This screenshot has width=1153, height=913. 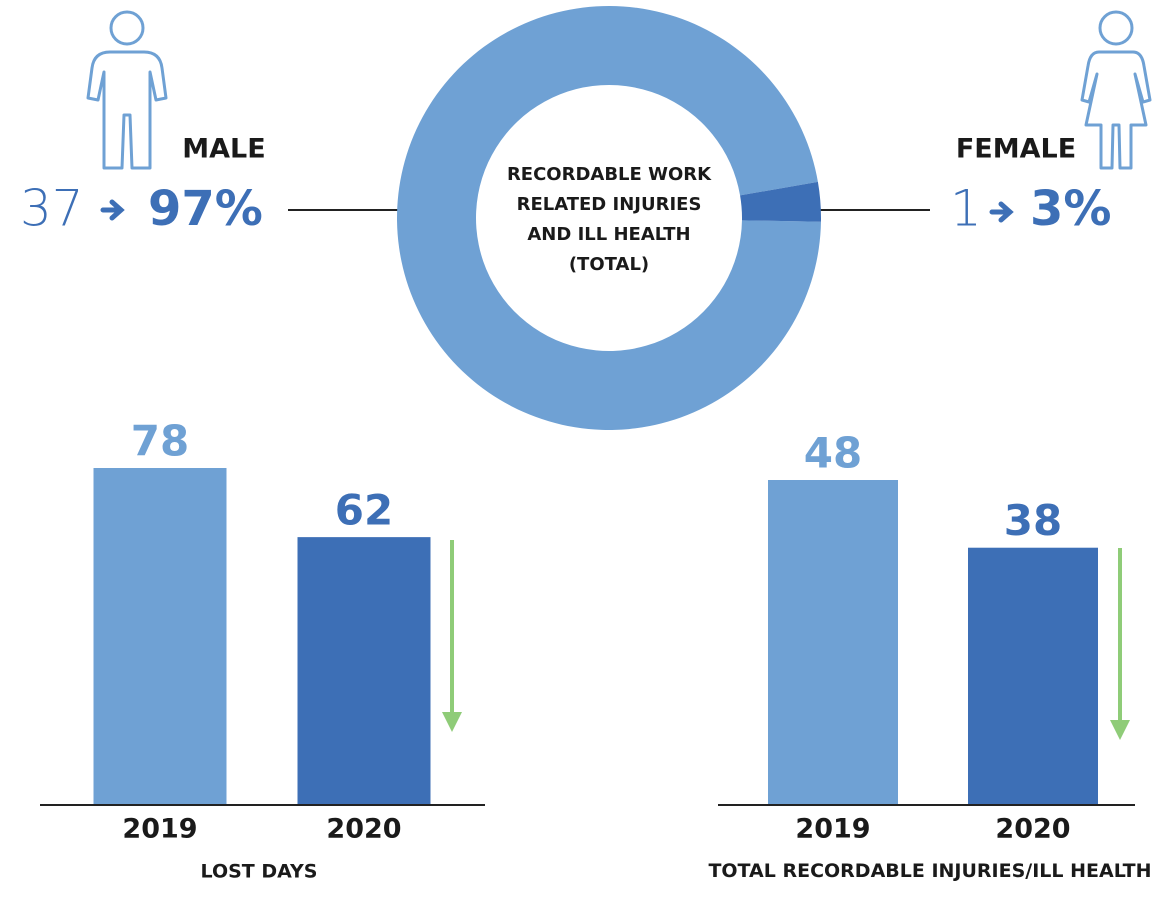 I want to click on donut-slice, so click(x=780, y=201).